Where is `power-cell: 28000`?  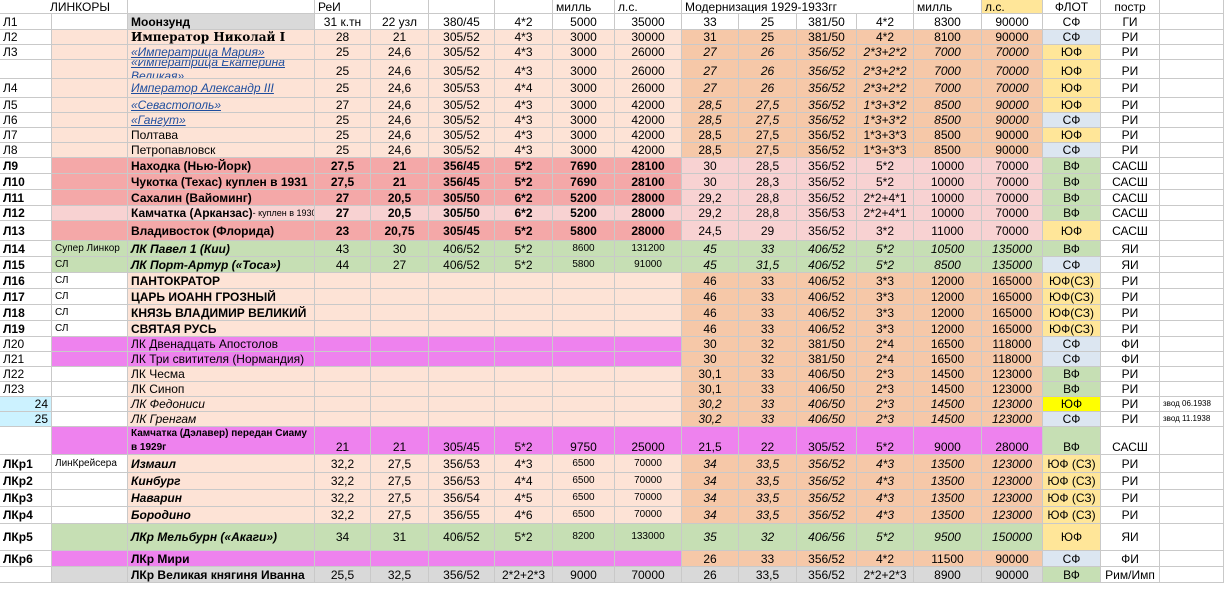 power-cell: 28000 is located at coordinates (648, 213).